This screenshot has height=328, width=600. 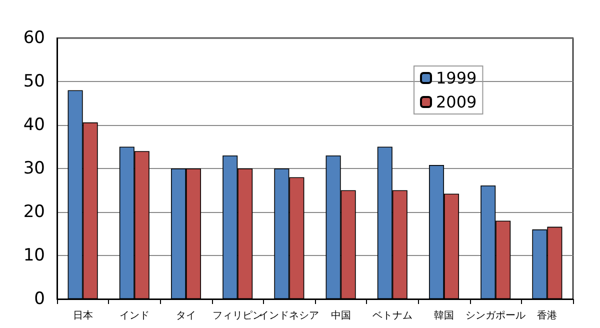 What do you see at coordinates (340, 316) in the screenshot?
I see `x-tick-label: 中国` at bounding box center [340, 316].